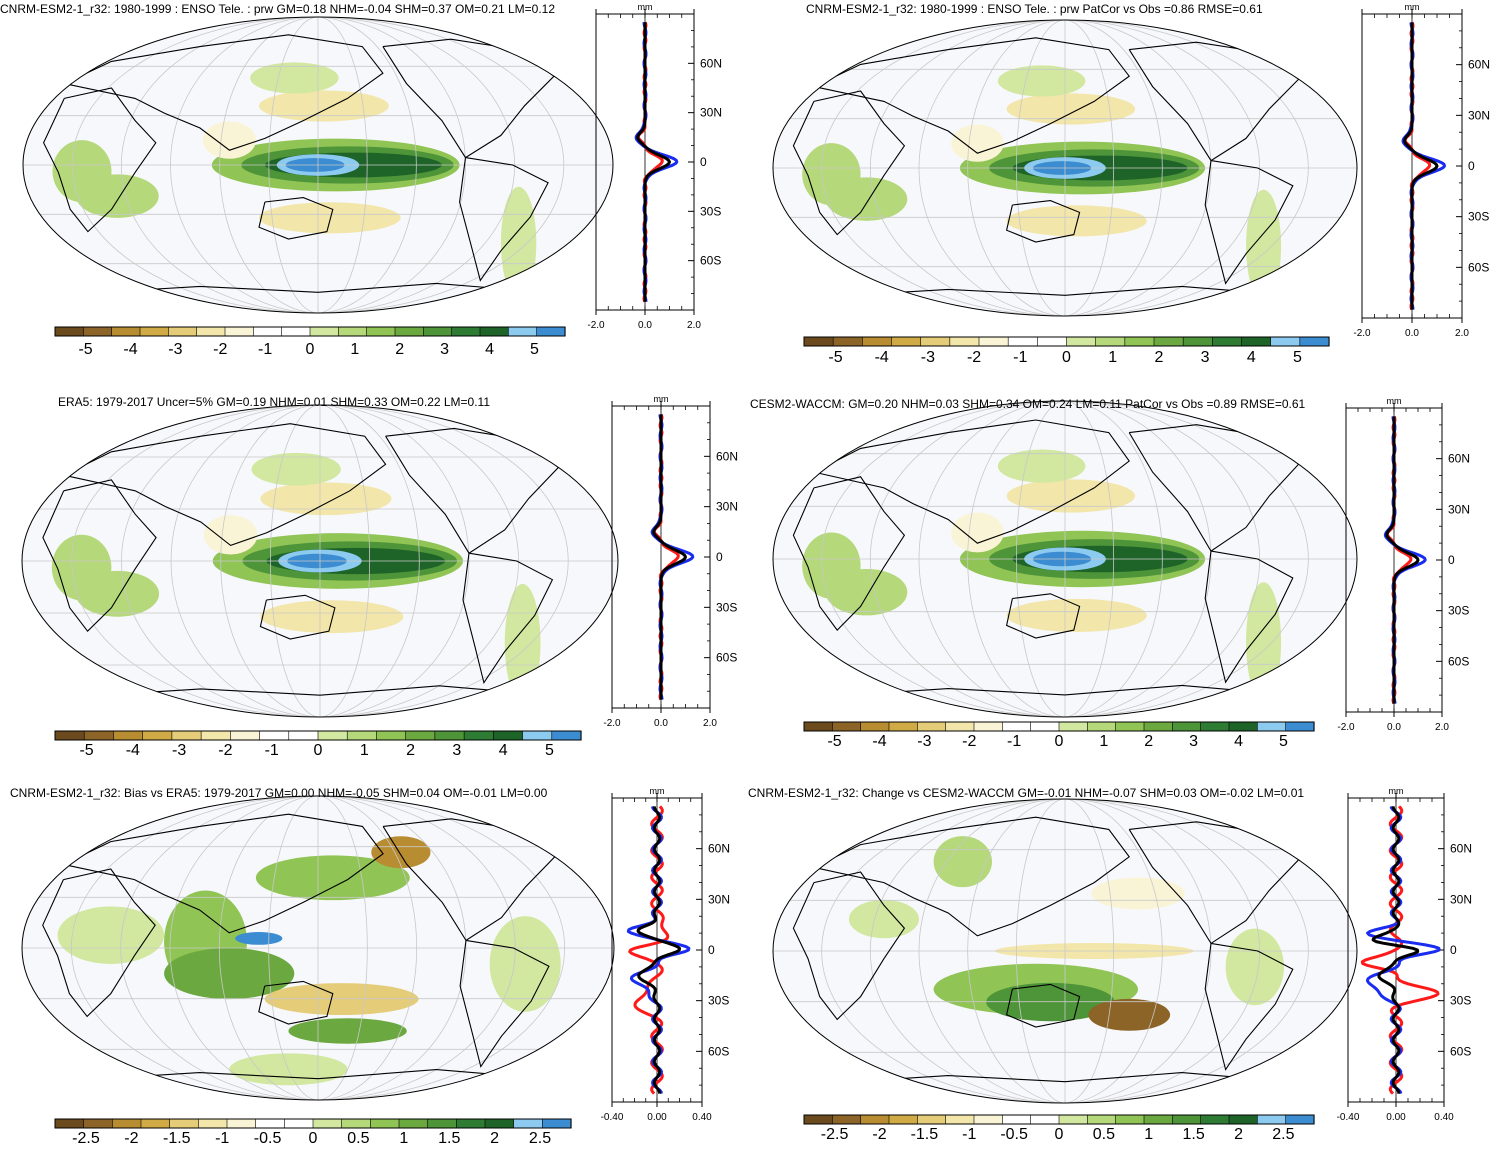 The image size is (1491, 1151). What do you see at coordinates (1283, 1134) in the screenshot?
I see `colorbar-label: 2.5` at bounding box center [1283, 1134].